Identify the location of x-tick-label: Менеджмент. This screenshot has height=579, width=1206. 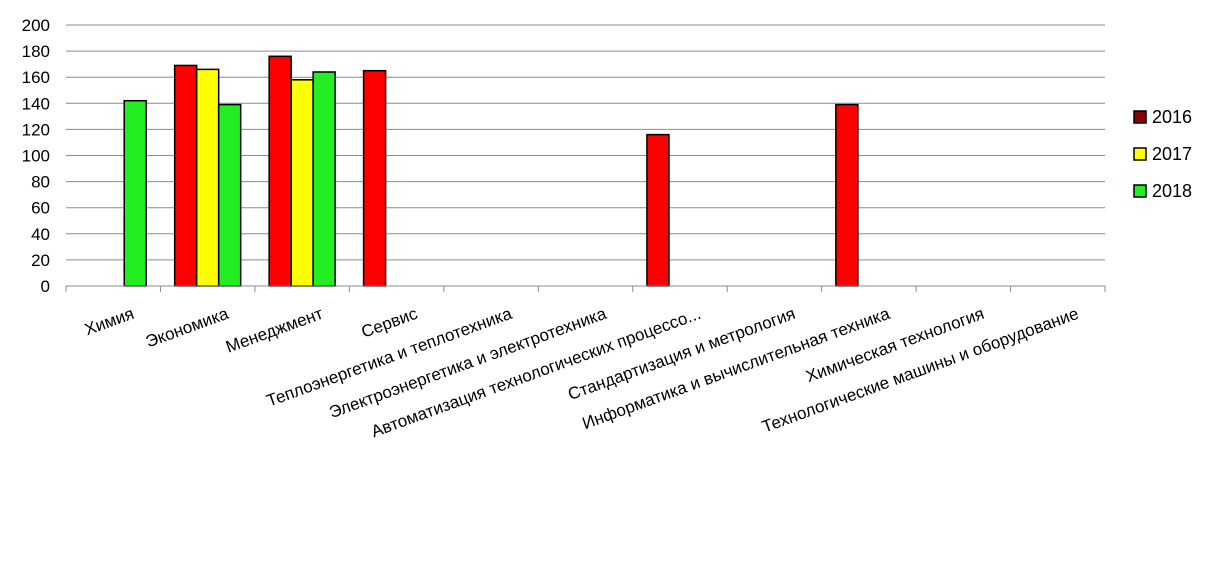
(274, 330).